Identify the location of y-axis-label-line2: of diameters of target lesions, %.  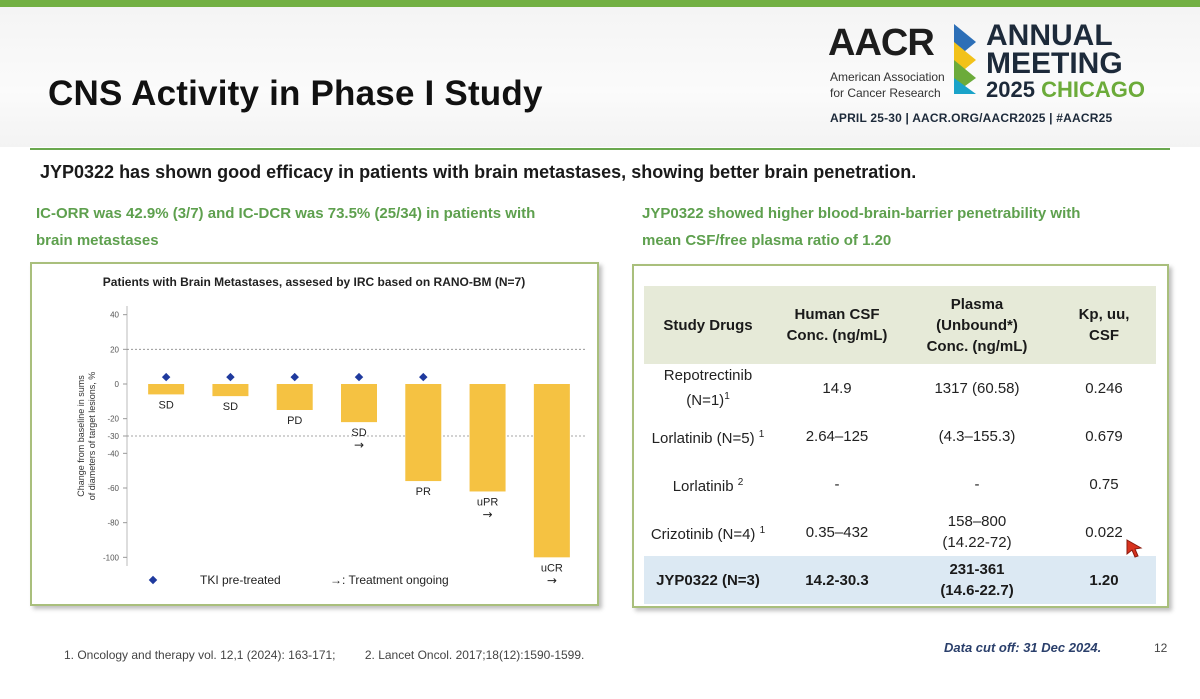
(92, 436).